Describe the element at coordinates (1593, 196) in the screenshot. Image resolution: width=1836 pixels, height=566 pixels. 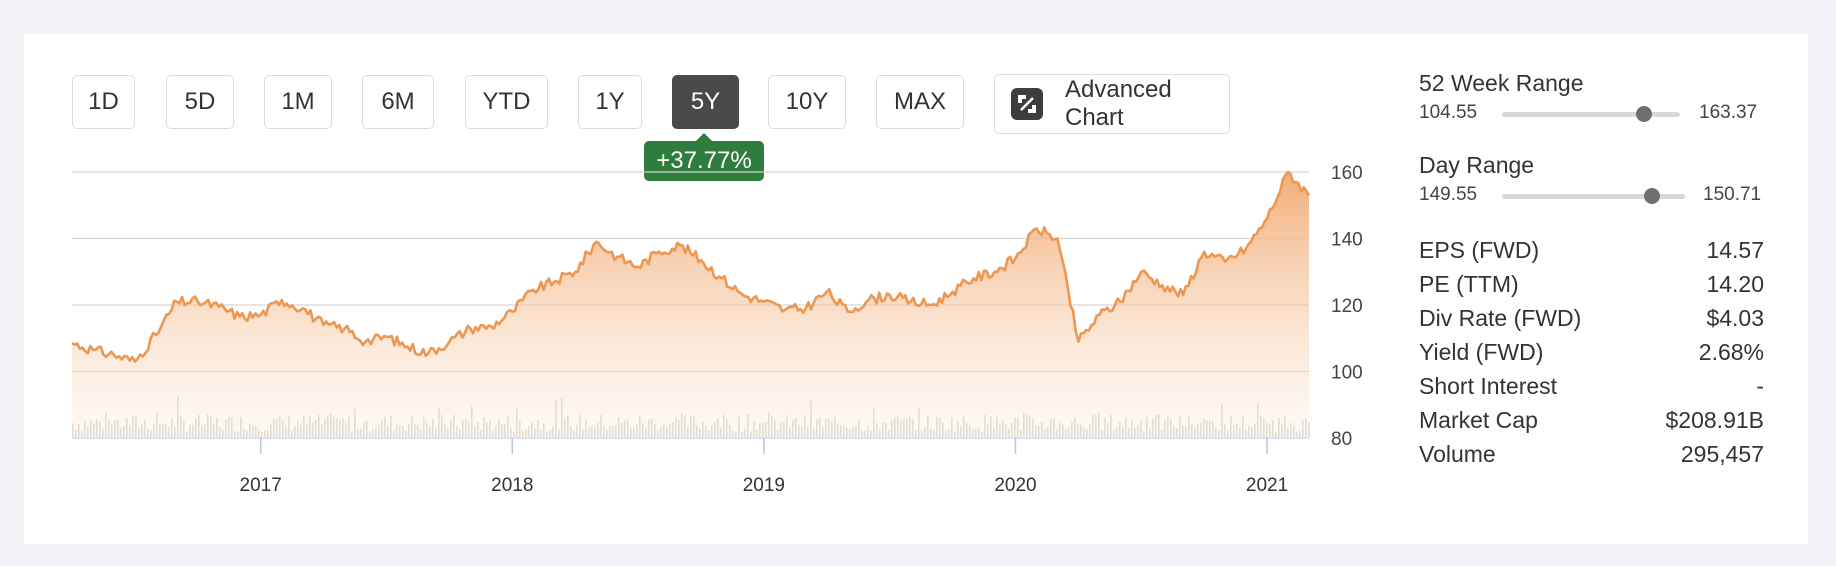
I see `day-range-track` at that location.